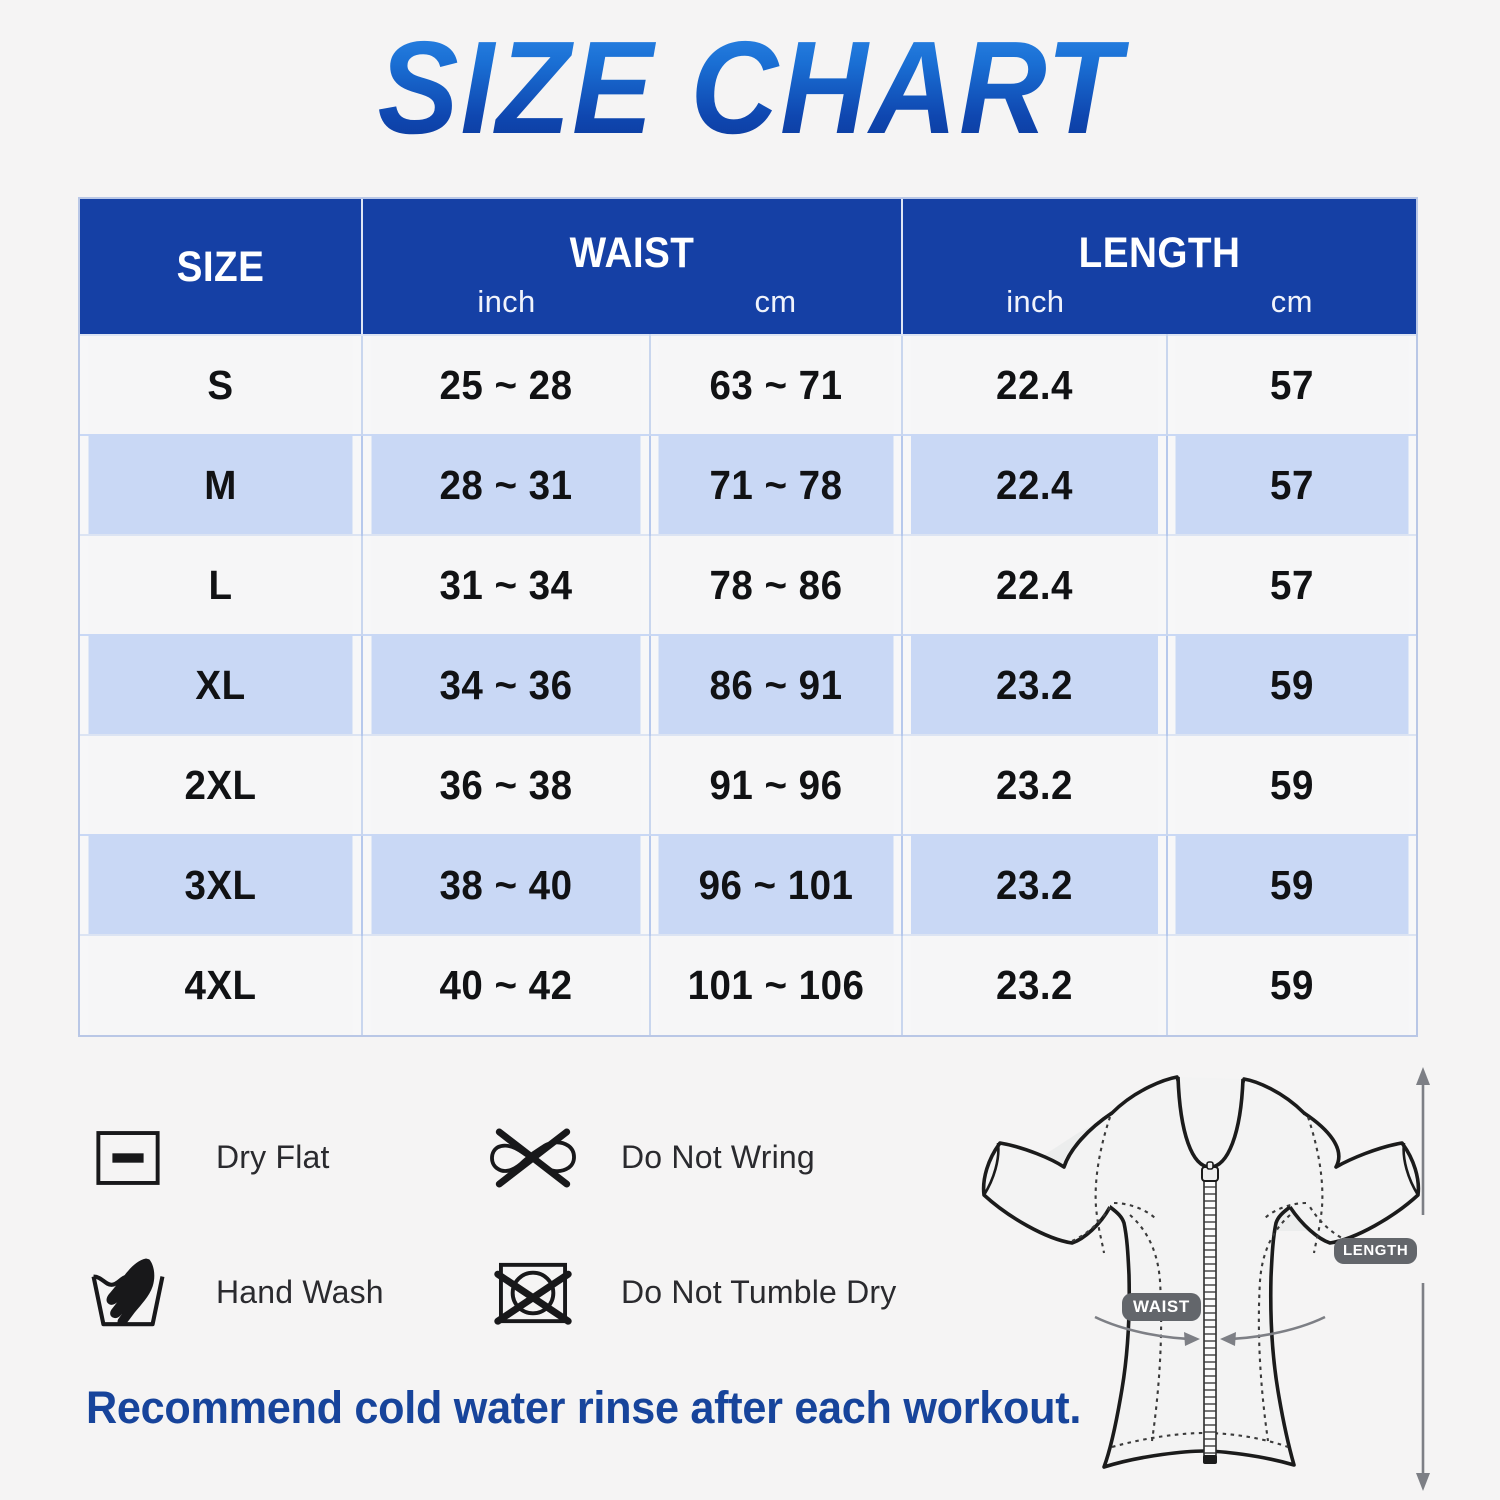 This screenshot has width=1500, height=1500. Describe the element at coordinates (775, 301) in the screenshot. I see `header-waist-cm: cm` at that location.